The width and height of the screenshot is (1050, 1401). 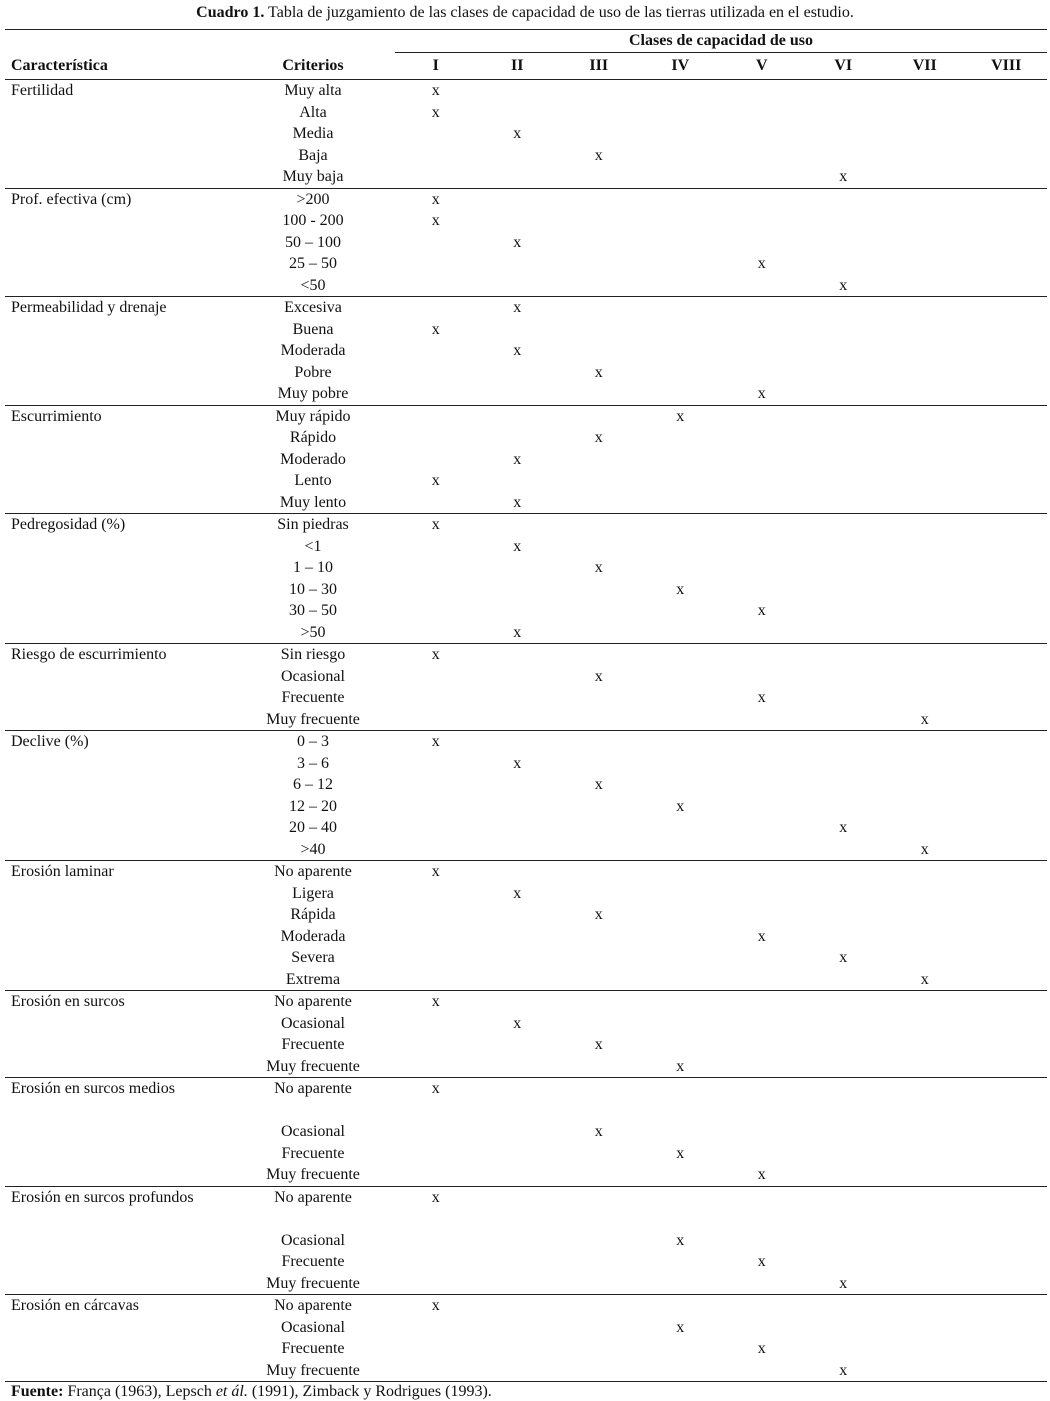 I want to click on criterion-cell: Lento, so click(x=313, y=480).